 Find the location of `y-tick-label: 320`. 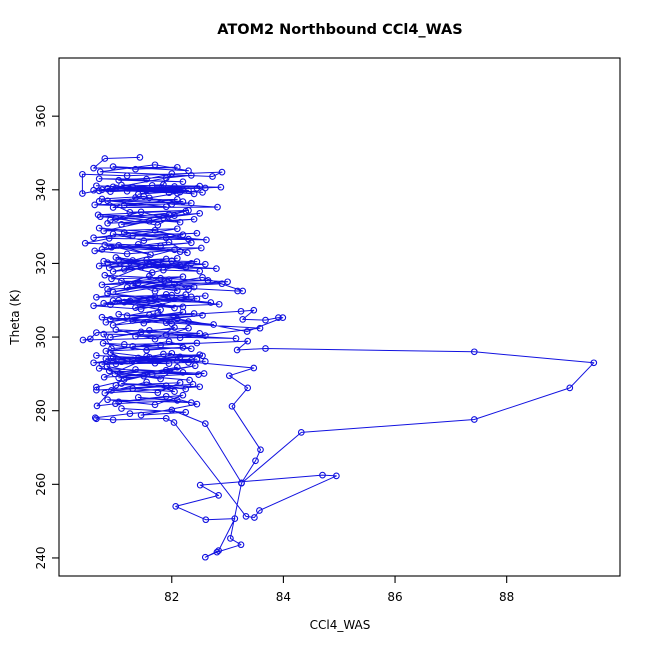

y-tick-label: 320 is located at coordinates (41, 263).